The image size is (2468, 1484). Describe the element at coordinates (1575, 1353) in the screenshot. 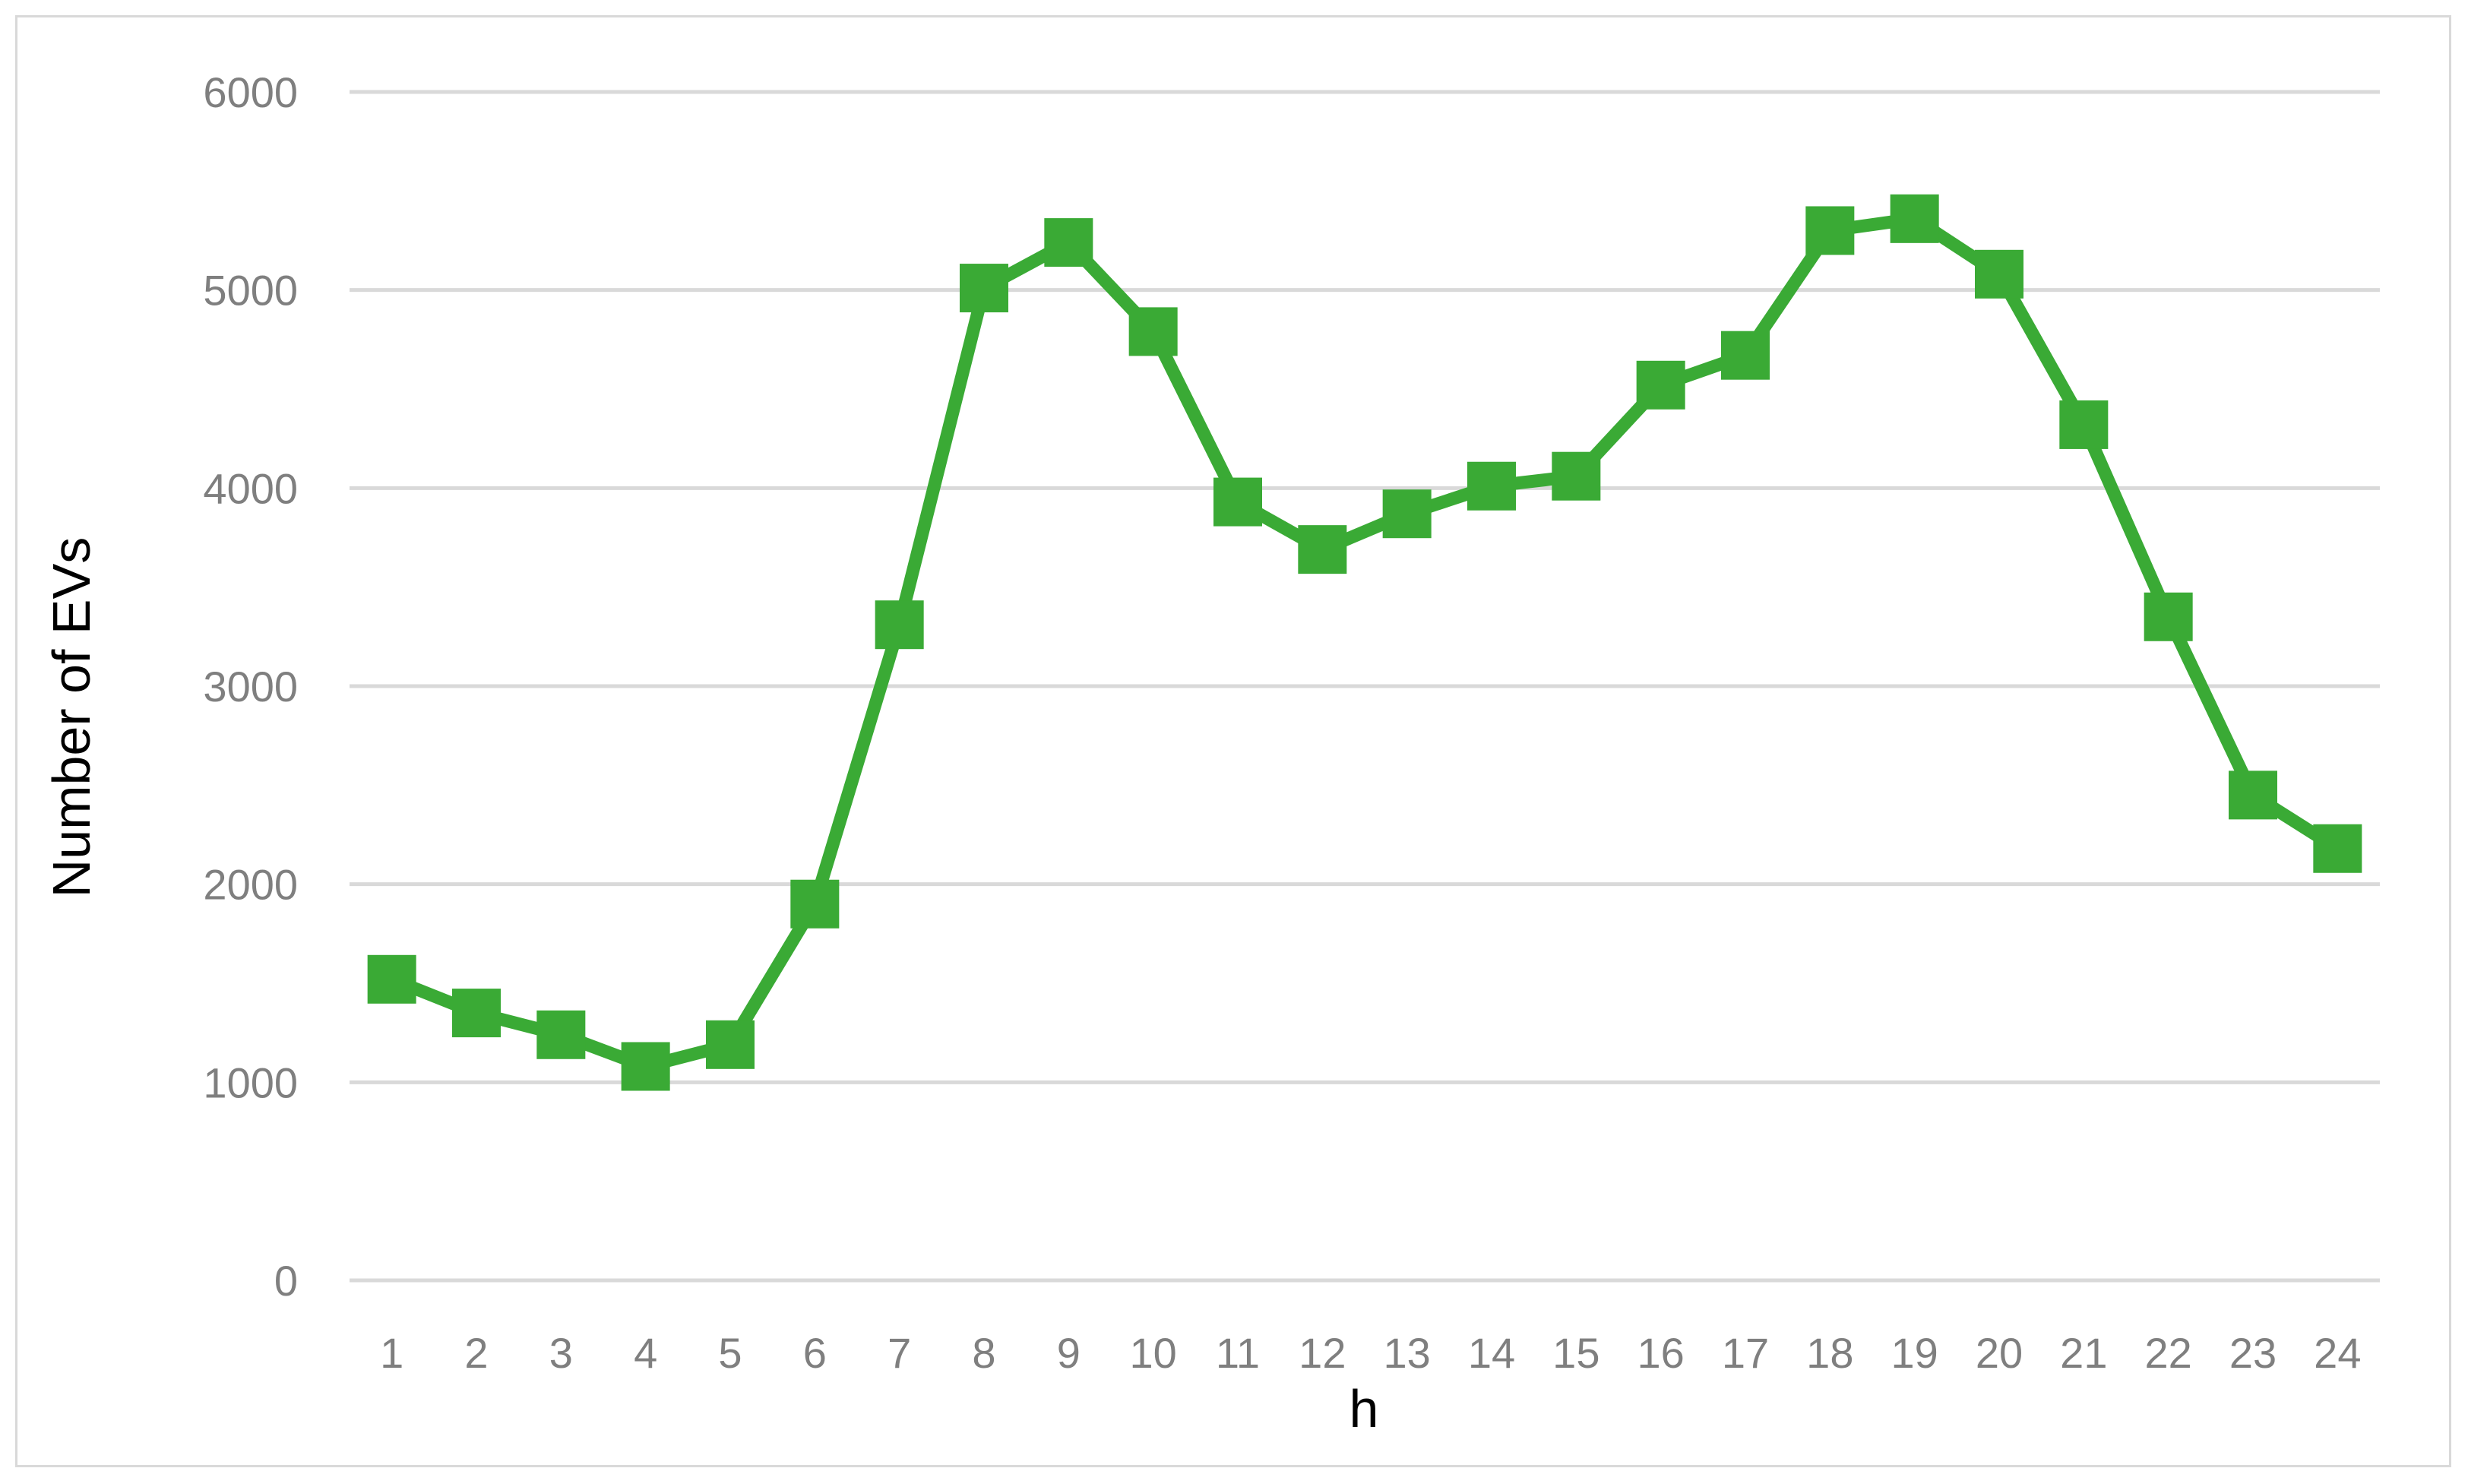

I see `x-tick-label: 15` at that location.